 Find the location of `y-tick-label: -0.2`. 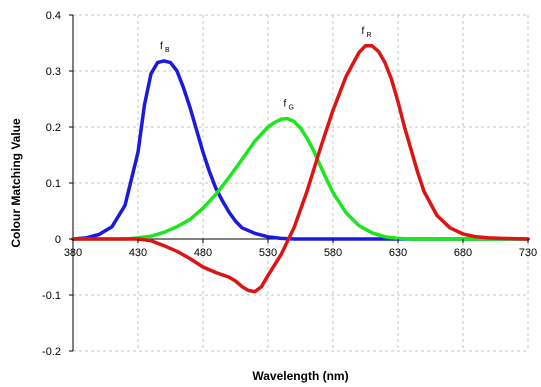

y-tick-label: -0.2 is located at coordinates (51, 352).